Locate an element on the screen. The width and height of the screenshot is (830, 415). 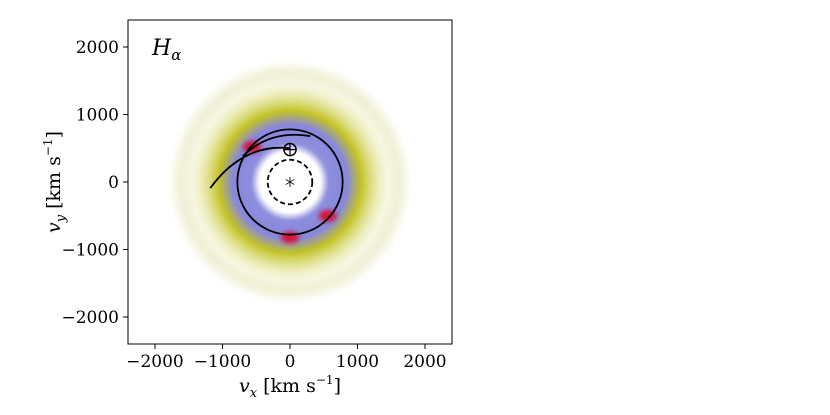
x-tick-label-3: 1000 is located at coordinates (357, 362).